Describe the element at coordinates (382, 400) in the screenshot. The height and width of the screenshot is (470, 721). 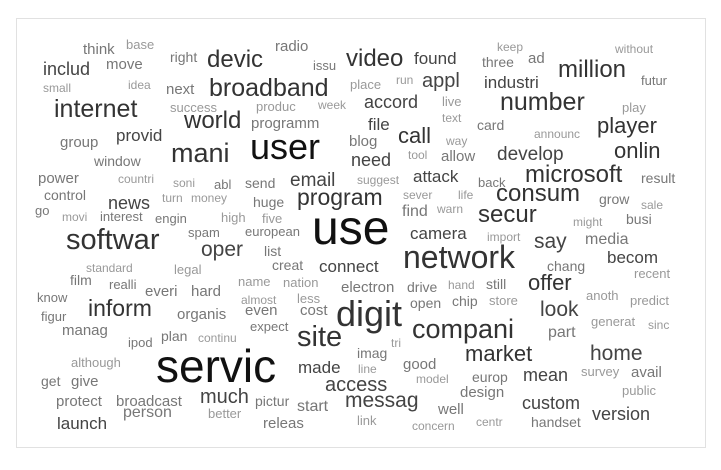
I see `word-messag: messag` at that location.